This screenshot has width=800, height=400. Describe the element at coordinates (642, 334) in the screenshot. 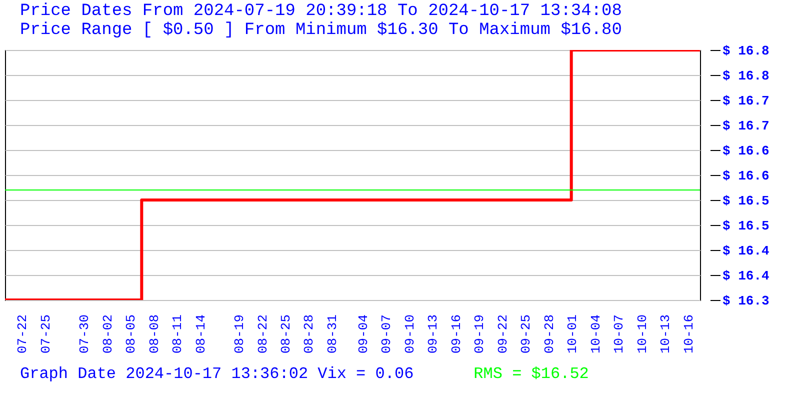

I see `x-tick-label: 10-10` at that location.